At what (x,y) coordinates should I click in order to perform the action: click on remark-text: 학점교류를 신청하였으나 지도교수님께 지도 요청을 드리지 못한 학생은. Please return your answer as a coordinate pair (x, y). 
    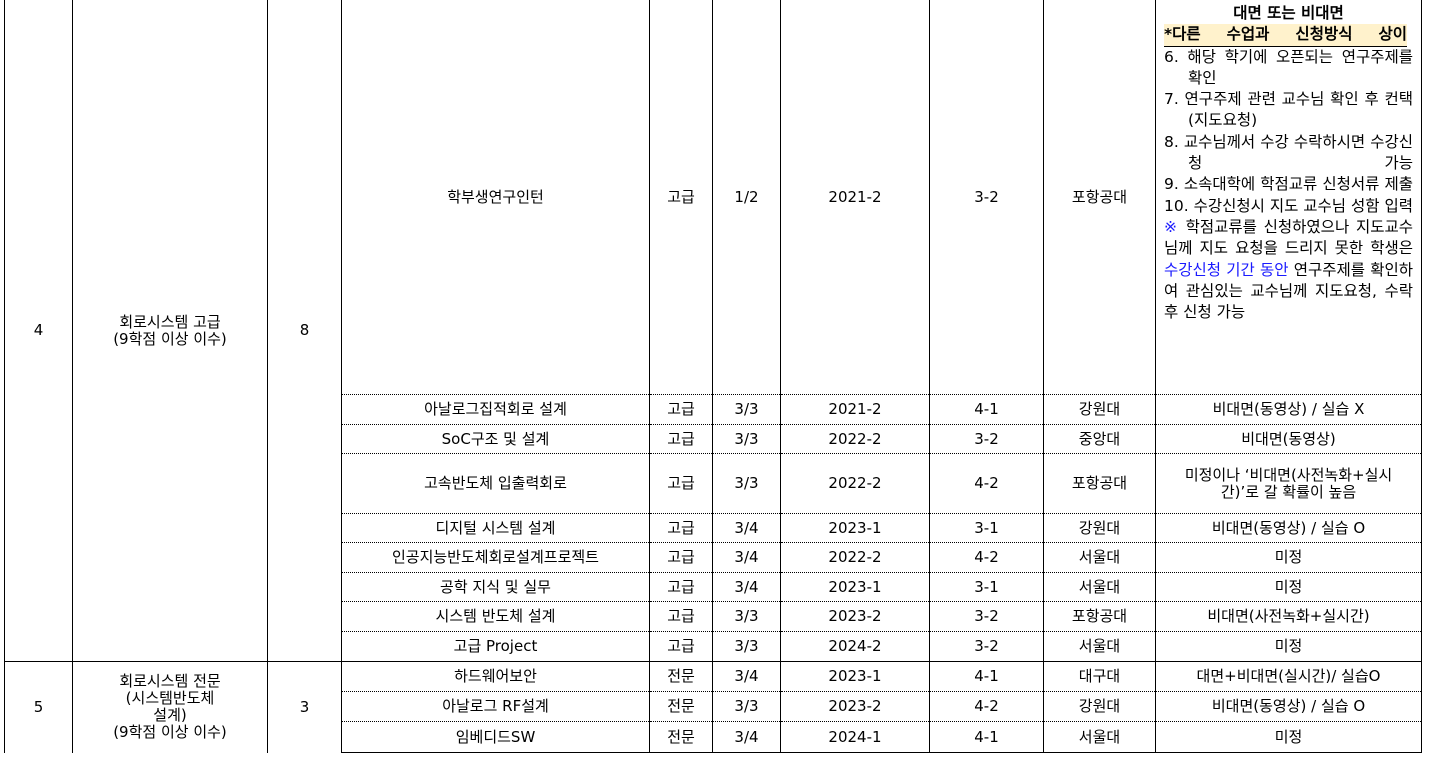
    Looking at the image, I should click on (1288, 237).